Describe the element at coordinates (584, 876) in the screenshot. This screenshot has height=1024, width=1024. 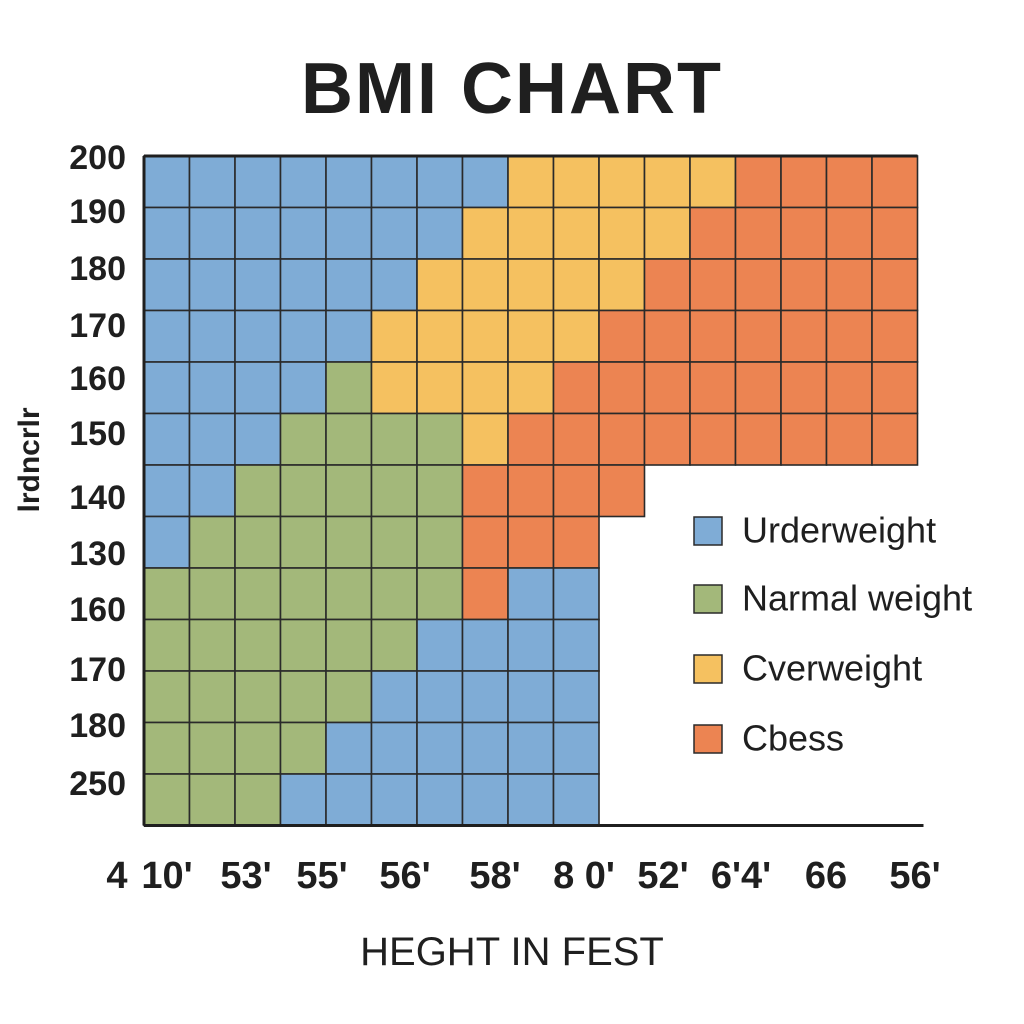
I see `x-tick-label: 8 0'` at that location.